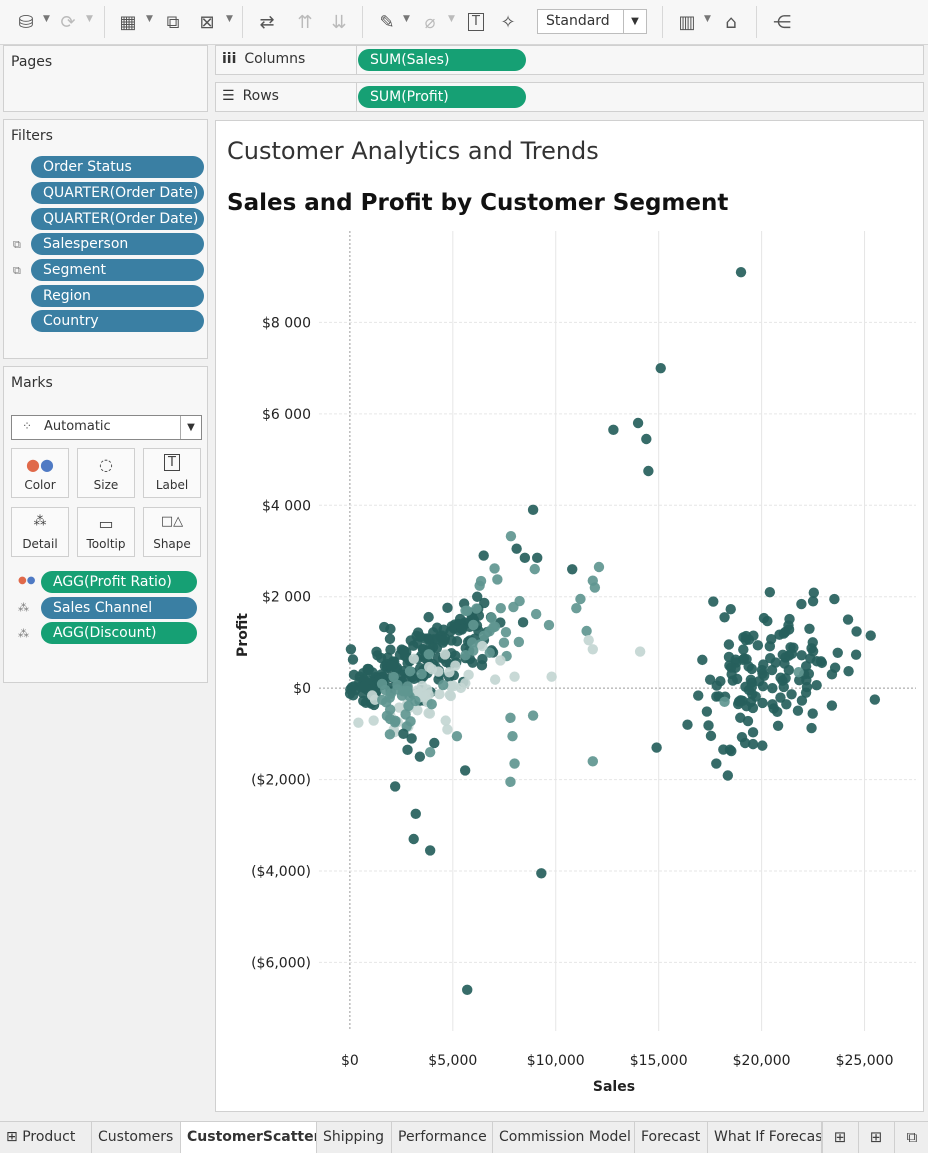 The image size is (928, 1153). What do you see at coordinates (119, 608) in the screenshot?
I see `marks-field-pill: Sales Channel` at bounding box center [119, 608].